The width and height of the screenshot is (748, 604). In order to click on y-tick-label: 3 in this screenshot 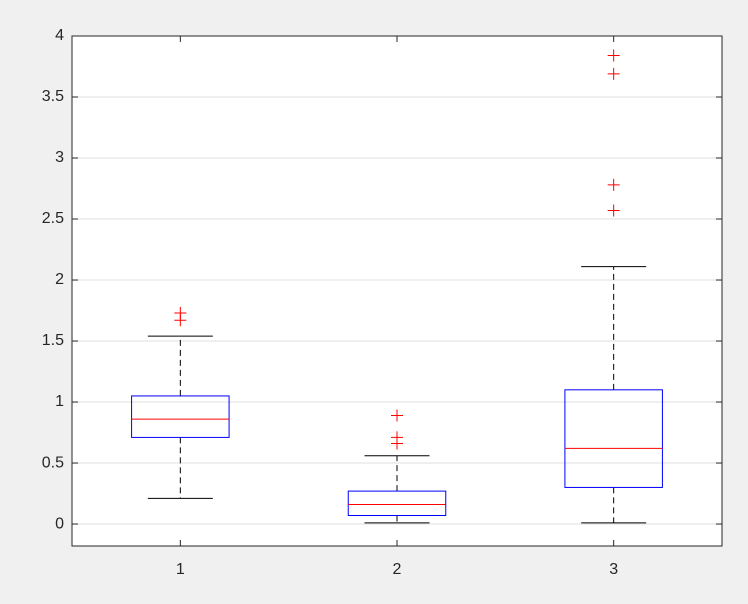, I will do `click(59, 157)`.